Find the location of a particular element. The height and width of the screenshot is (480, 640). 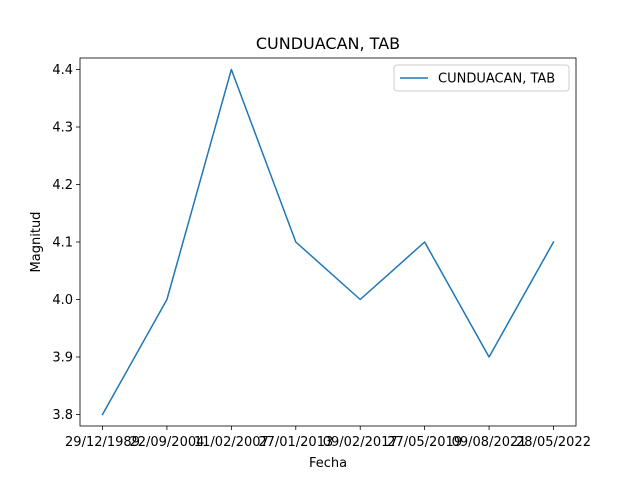

y-tick-label: 4.2 is located at coordinates (62, 185).